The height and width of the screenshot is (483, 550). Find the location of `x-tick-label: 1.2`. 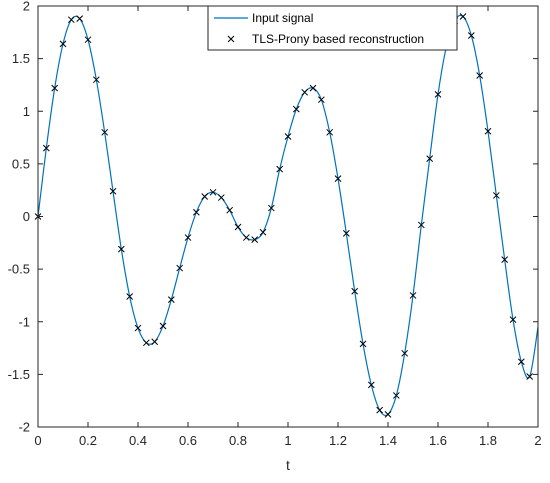

x-tick-label: 1.2 is located at coordinates (338, 440).